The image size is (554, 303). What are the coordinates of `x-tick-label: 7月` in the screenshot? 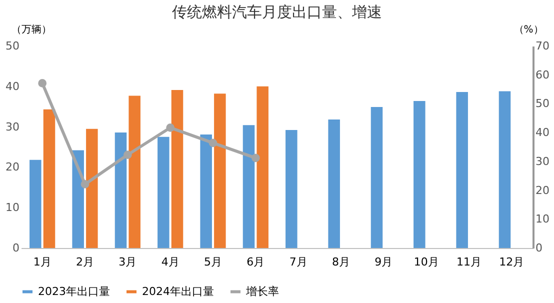 It's located at (298, 262).